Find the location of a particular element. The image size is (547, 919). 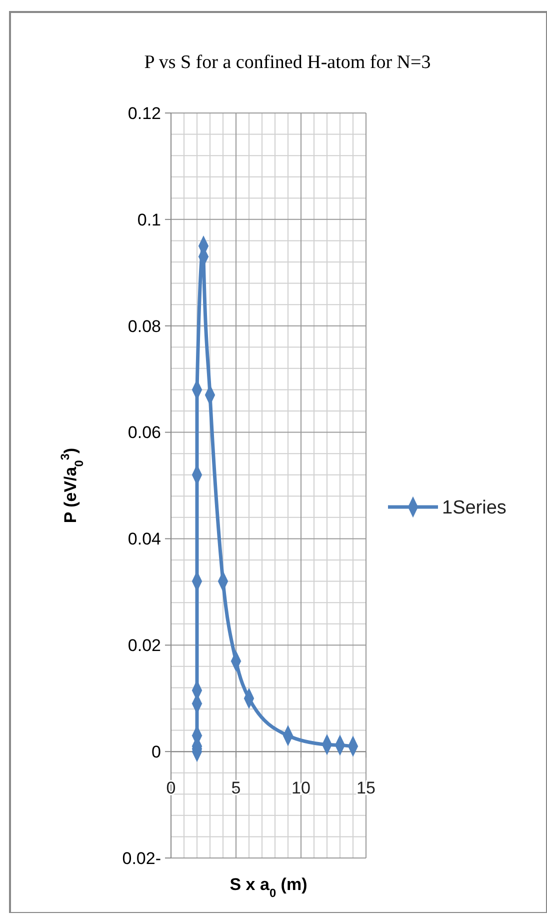

y-tick-label: 0.1 is located at coordinates (149, 220).